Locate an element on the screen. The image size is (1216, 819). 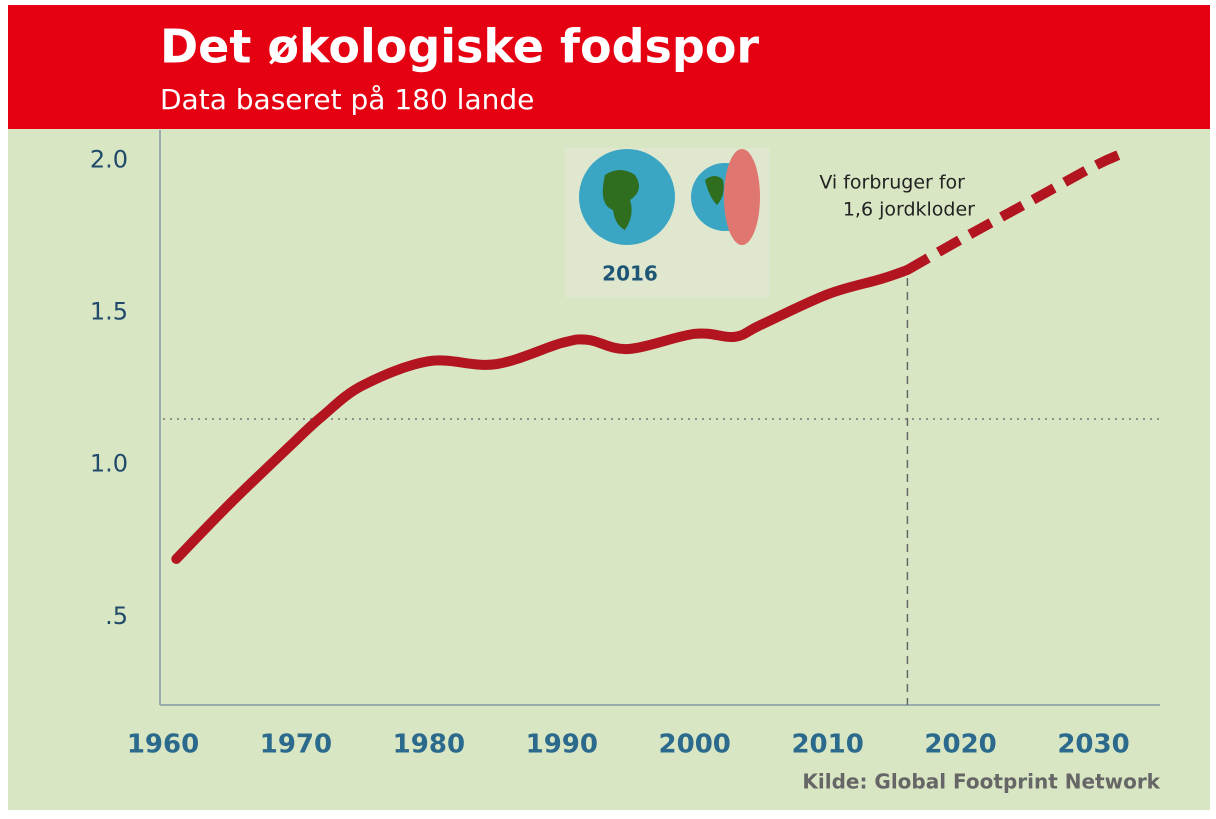
source: Kilde: Global Footprint Network is located at coordinates (981, 782).